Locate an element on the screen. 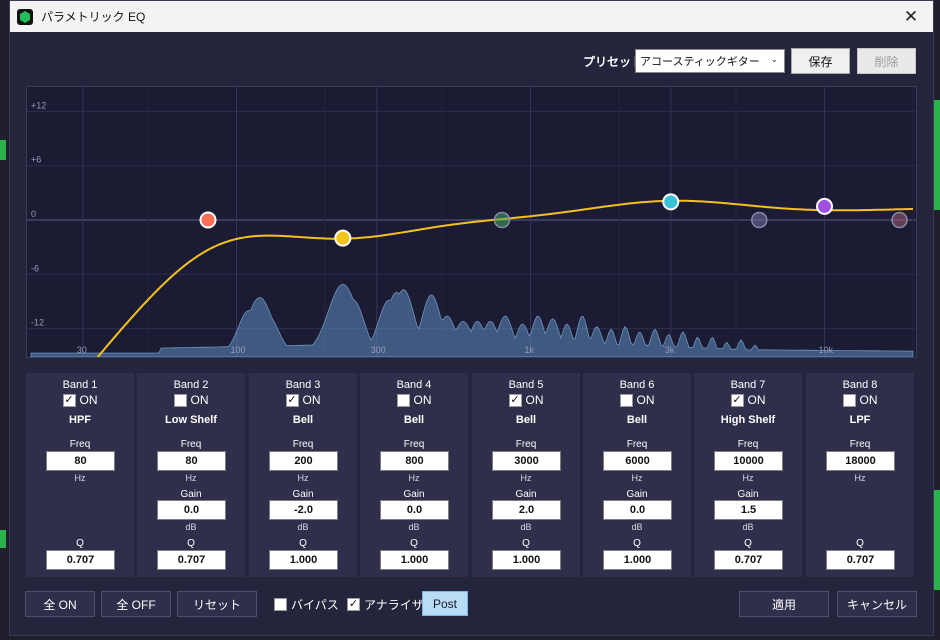 This screenshot has width=940, height=640. close-icon: ✕ is located at coordinates (911, 16).